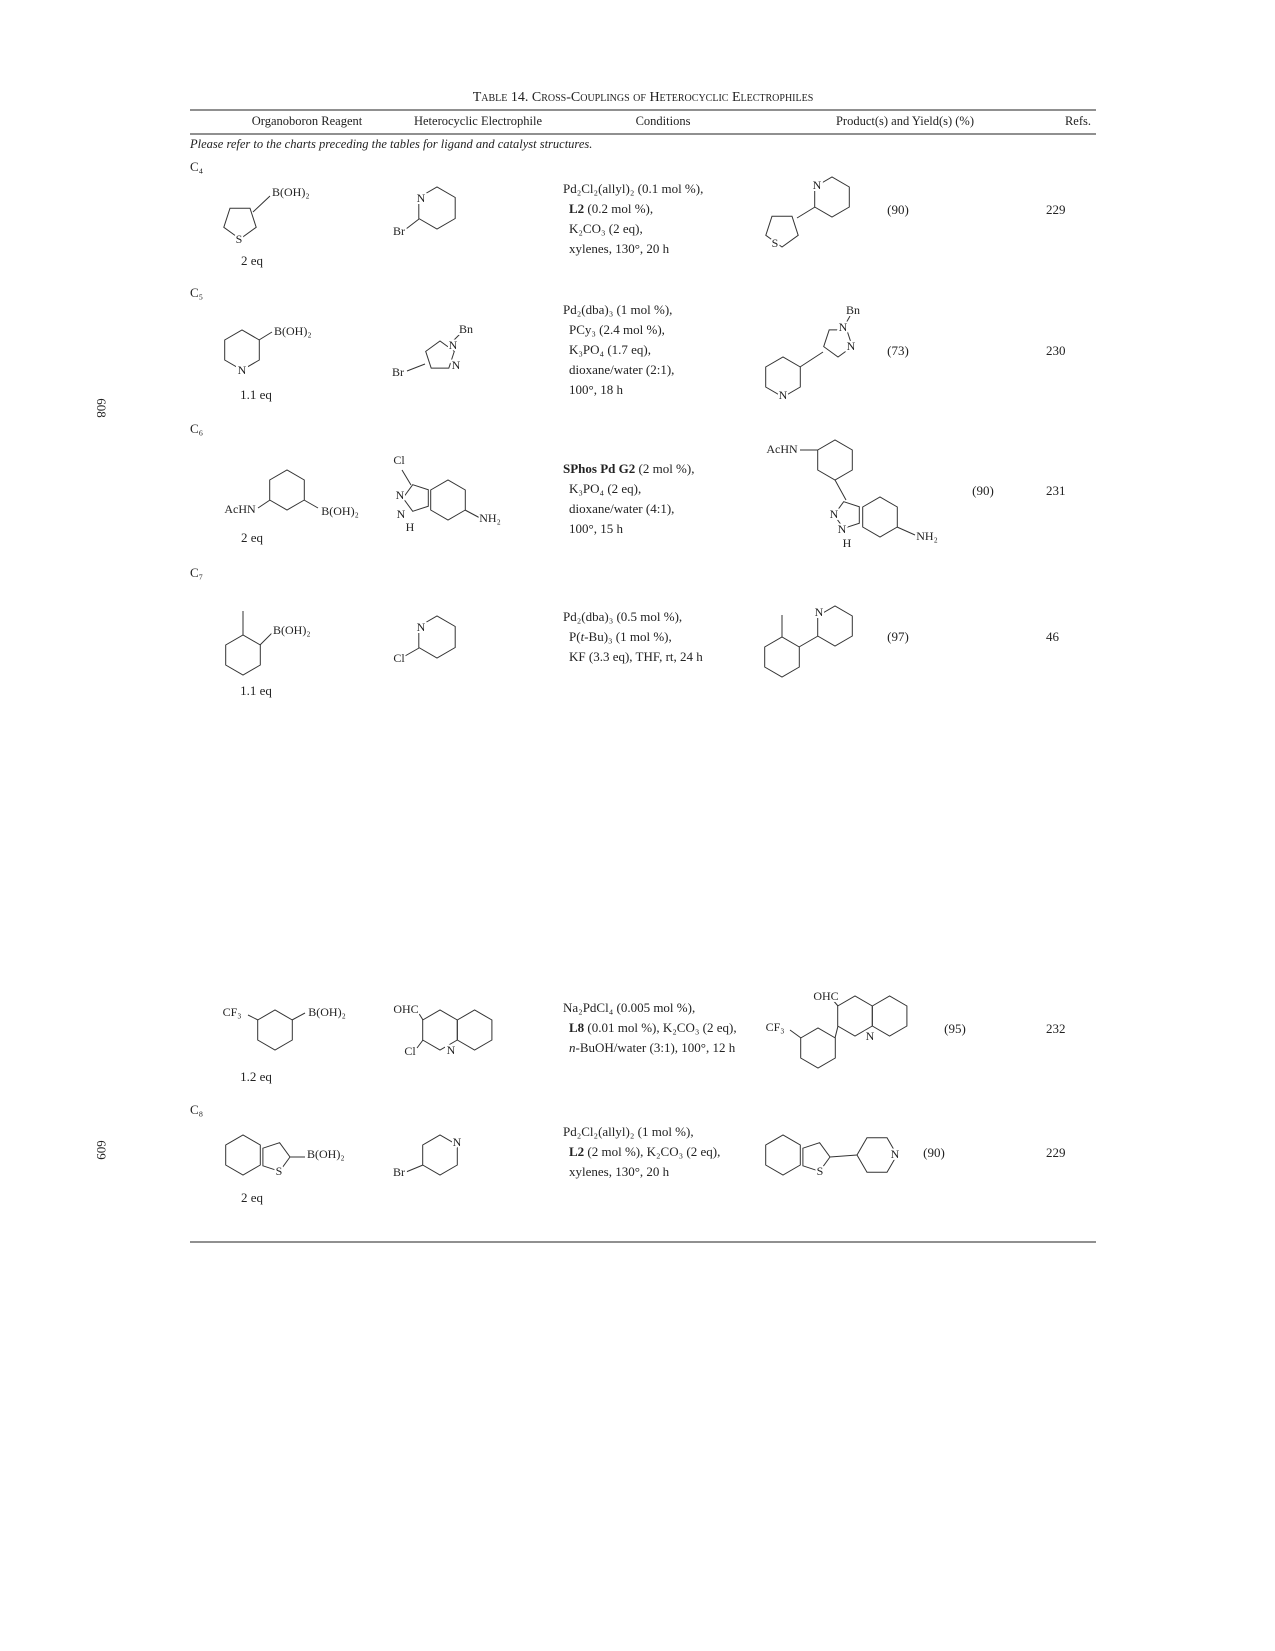  What do you see at coordinates (660, 1027) in the screenshot?
I see `conditions-segment: (0.01 mol %), K₂CO₃ (2 eq),` at bounding box center [660, 1027].